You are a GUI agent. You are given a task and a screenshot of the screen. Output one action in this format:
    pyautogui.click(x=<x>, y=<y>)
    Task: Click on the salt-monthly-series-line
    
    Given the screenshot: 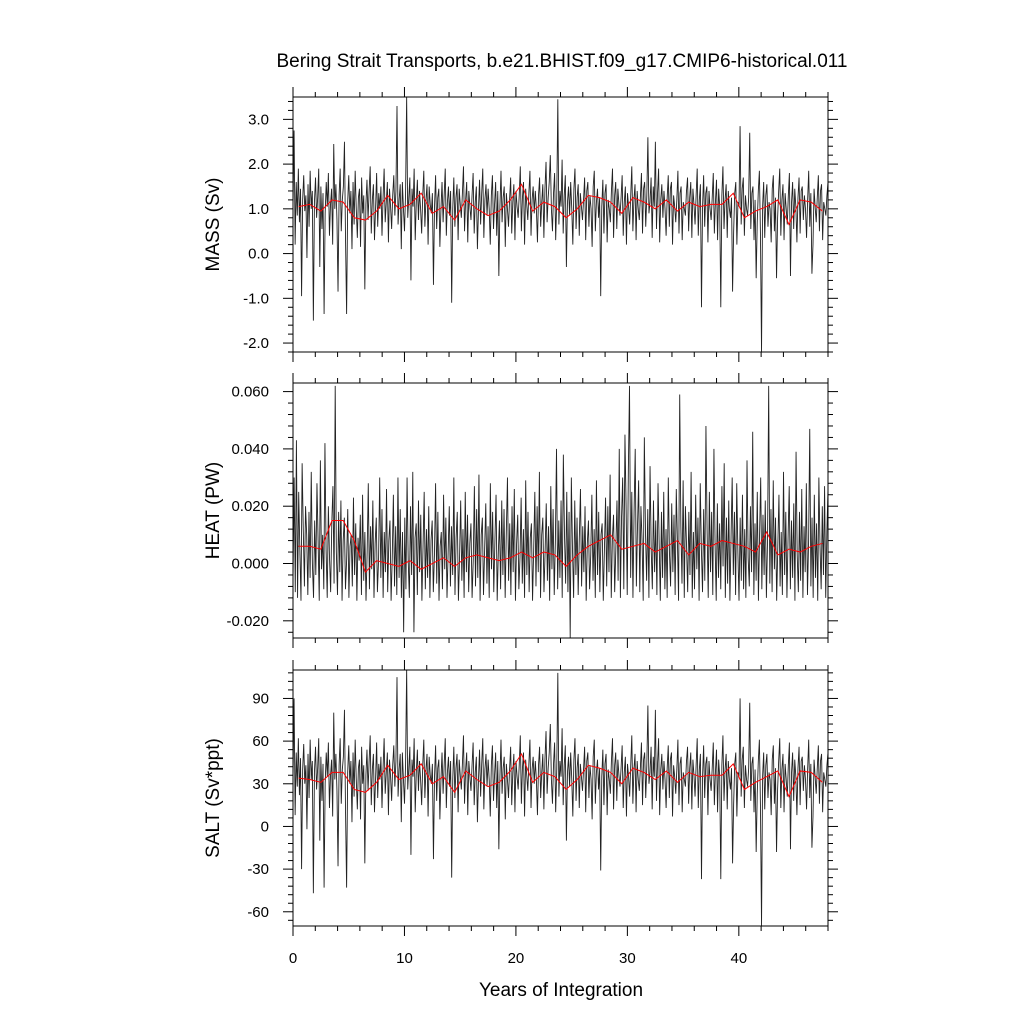 What is the action you would take?
    pyautogui.click(x=560, y=798)
    